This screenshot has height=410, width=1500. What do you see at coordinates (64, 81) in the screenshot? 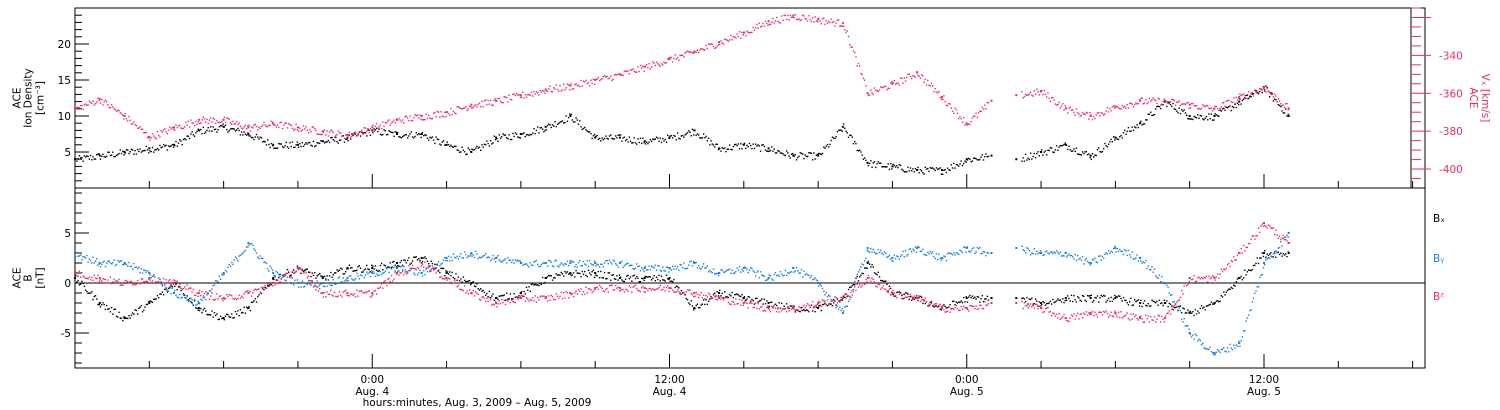
I see `y-tick-label: 15` at bounding box center [64, 81].